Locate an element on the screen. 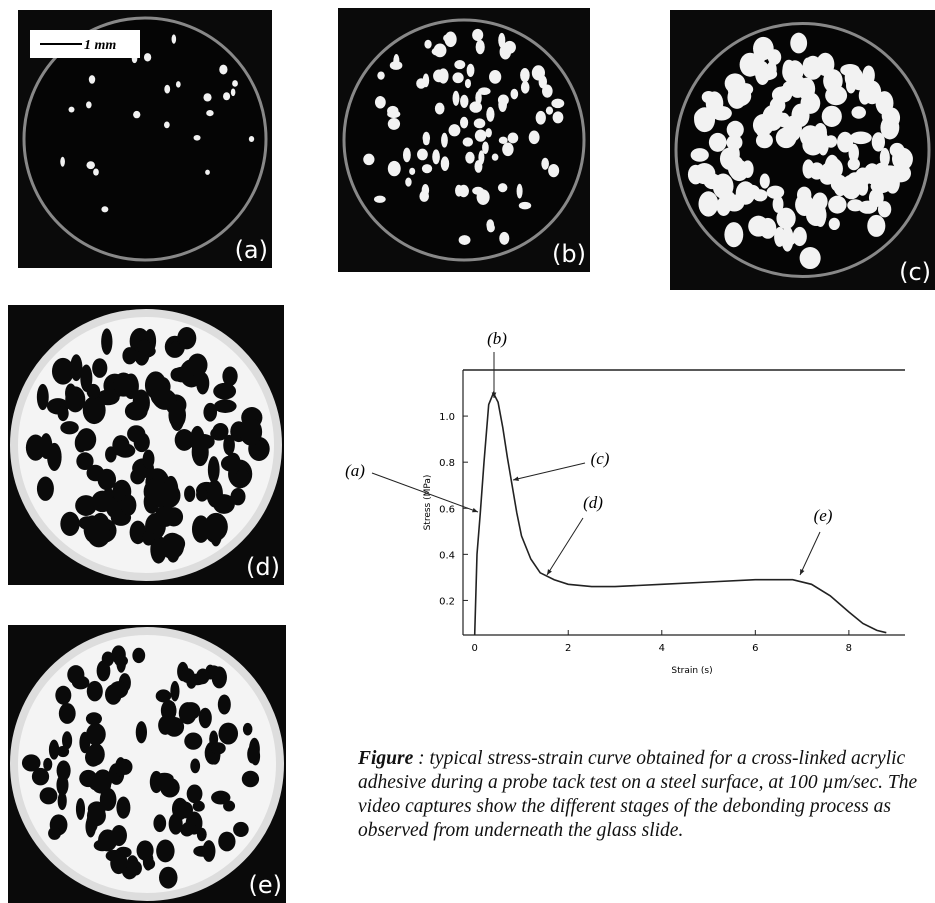 This screenshot has height=903, width=935. annotation: (b) is located at coordinates (497, 338).